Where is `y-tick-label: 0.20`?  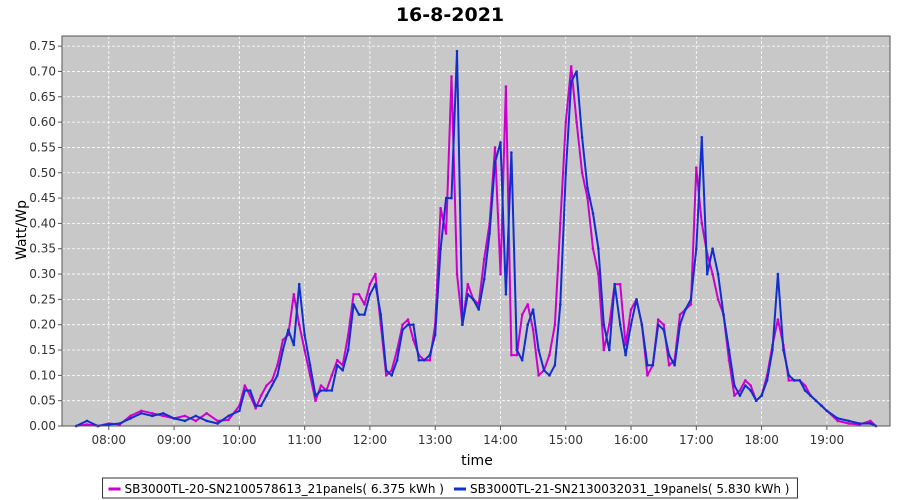 y-tick-label: 0.20 is located at coordinates (42, 325).